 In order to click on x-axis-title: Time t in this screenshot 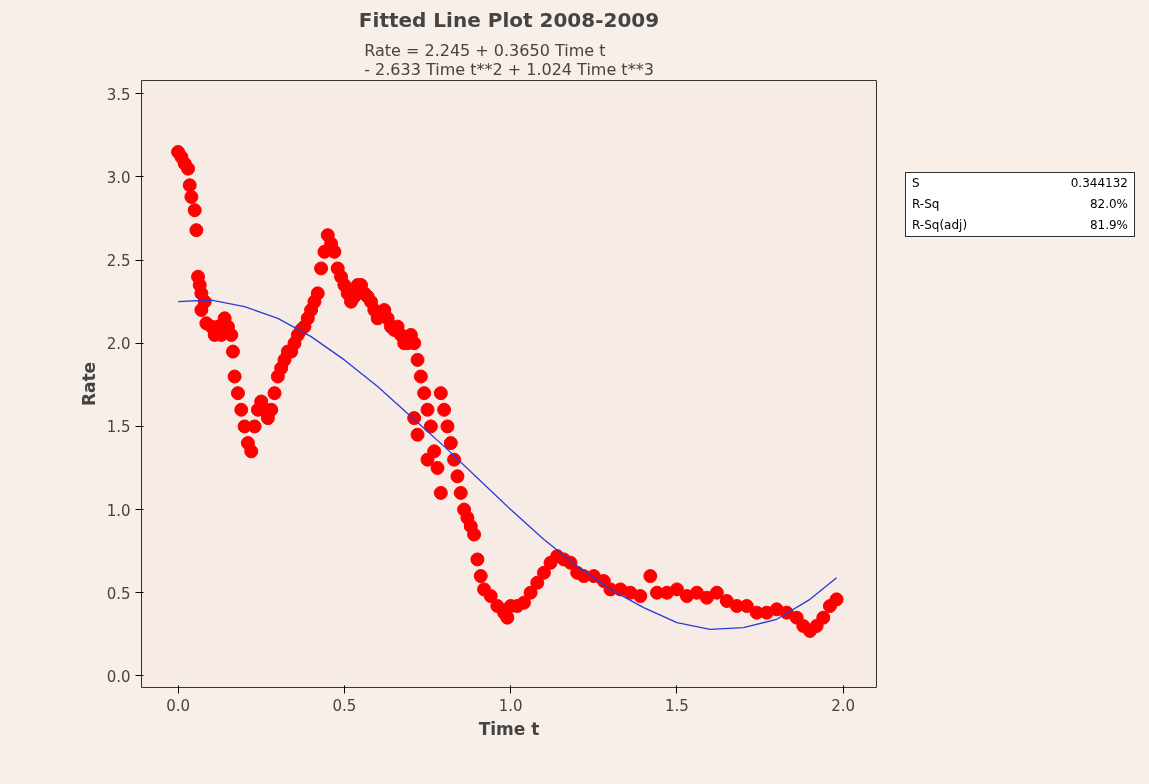, I will do `click(509, 728)`.